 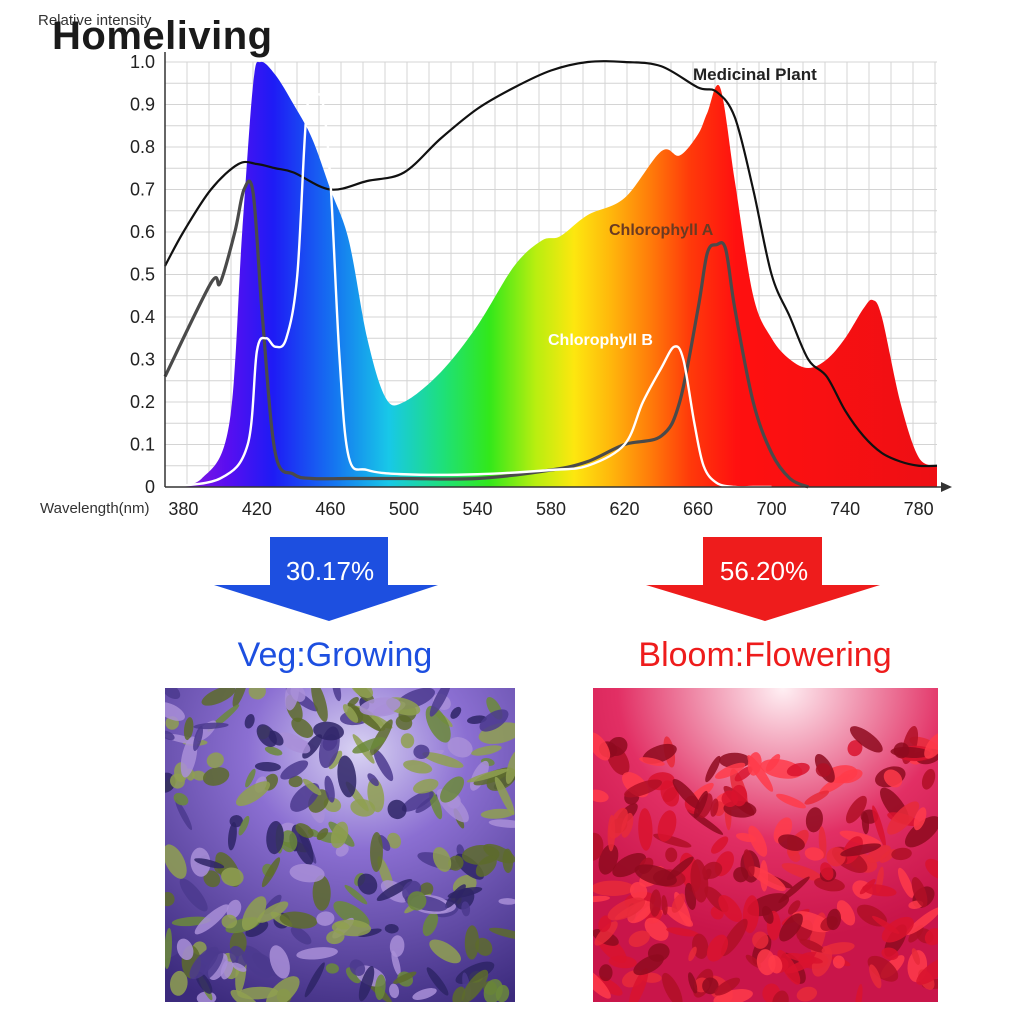 What do you see at coordinates (755, 74) in the screenshot?
I see `annotation-medicinal-plant: Medicinal Plant` at bounding box center [755, 74].